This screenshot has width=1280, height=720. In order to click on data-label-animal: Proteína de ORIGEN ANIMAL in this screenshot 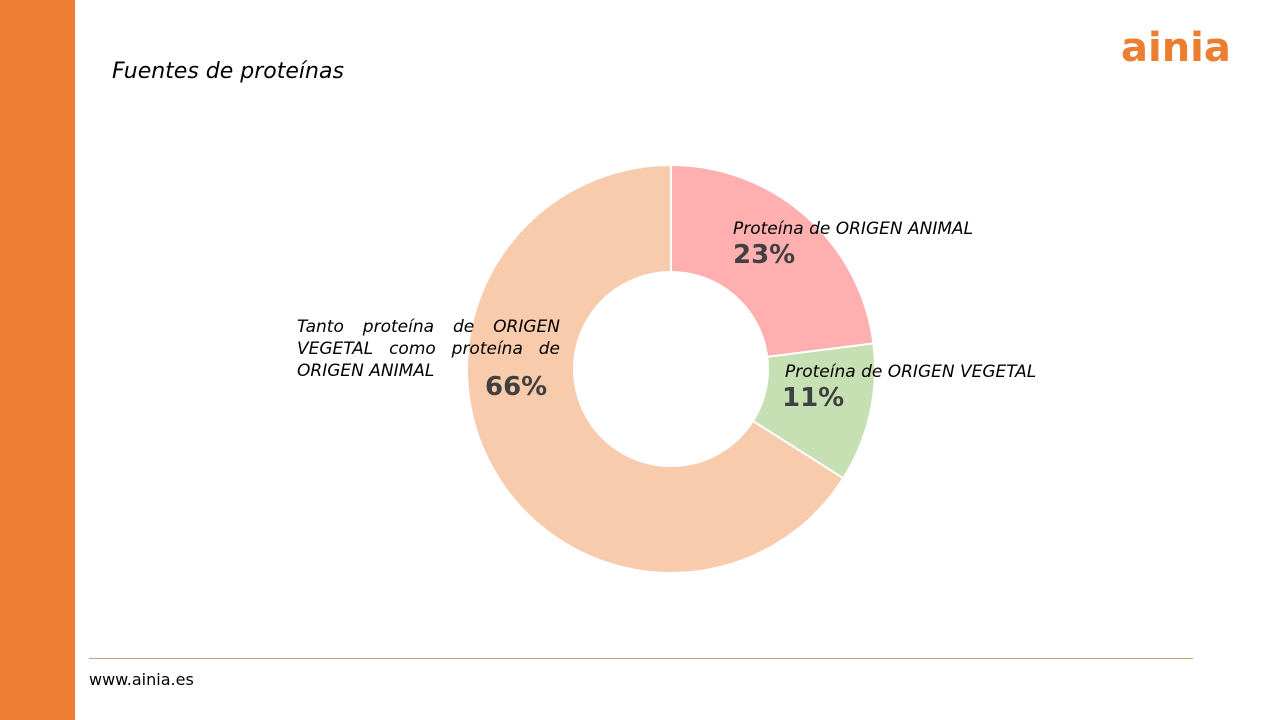, I will do `click(853, 229)`.